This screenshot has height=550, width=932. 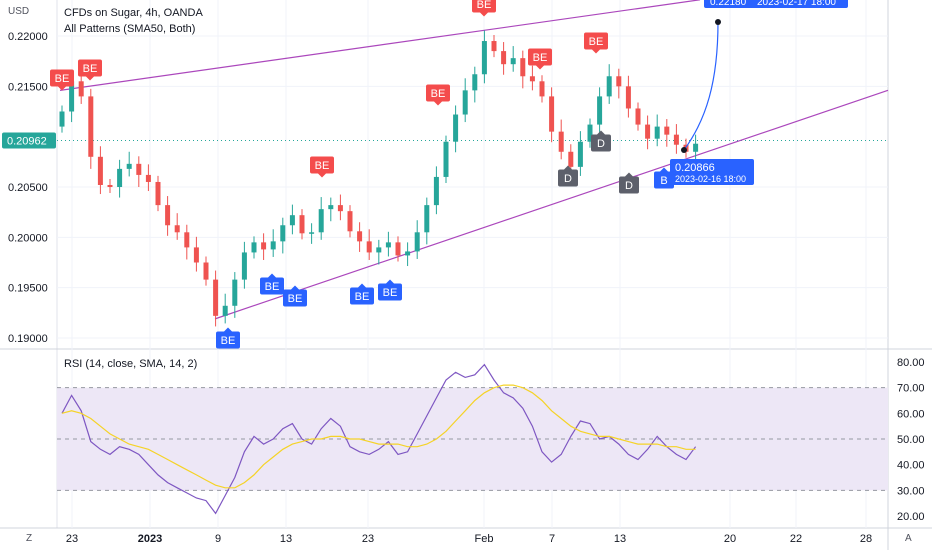 I want to click on auto-scale-button: A, so click(x=908, y=538).